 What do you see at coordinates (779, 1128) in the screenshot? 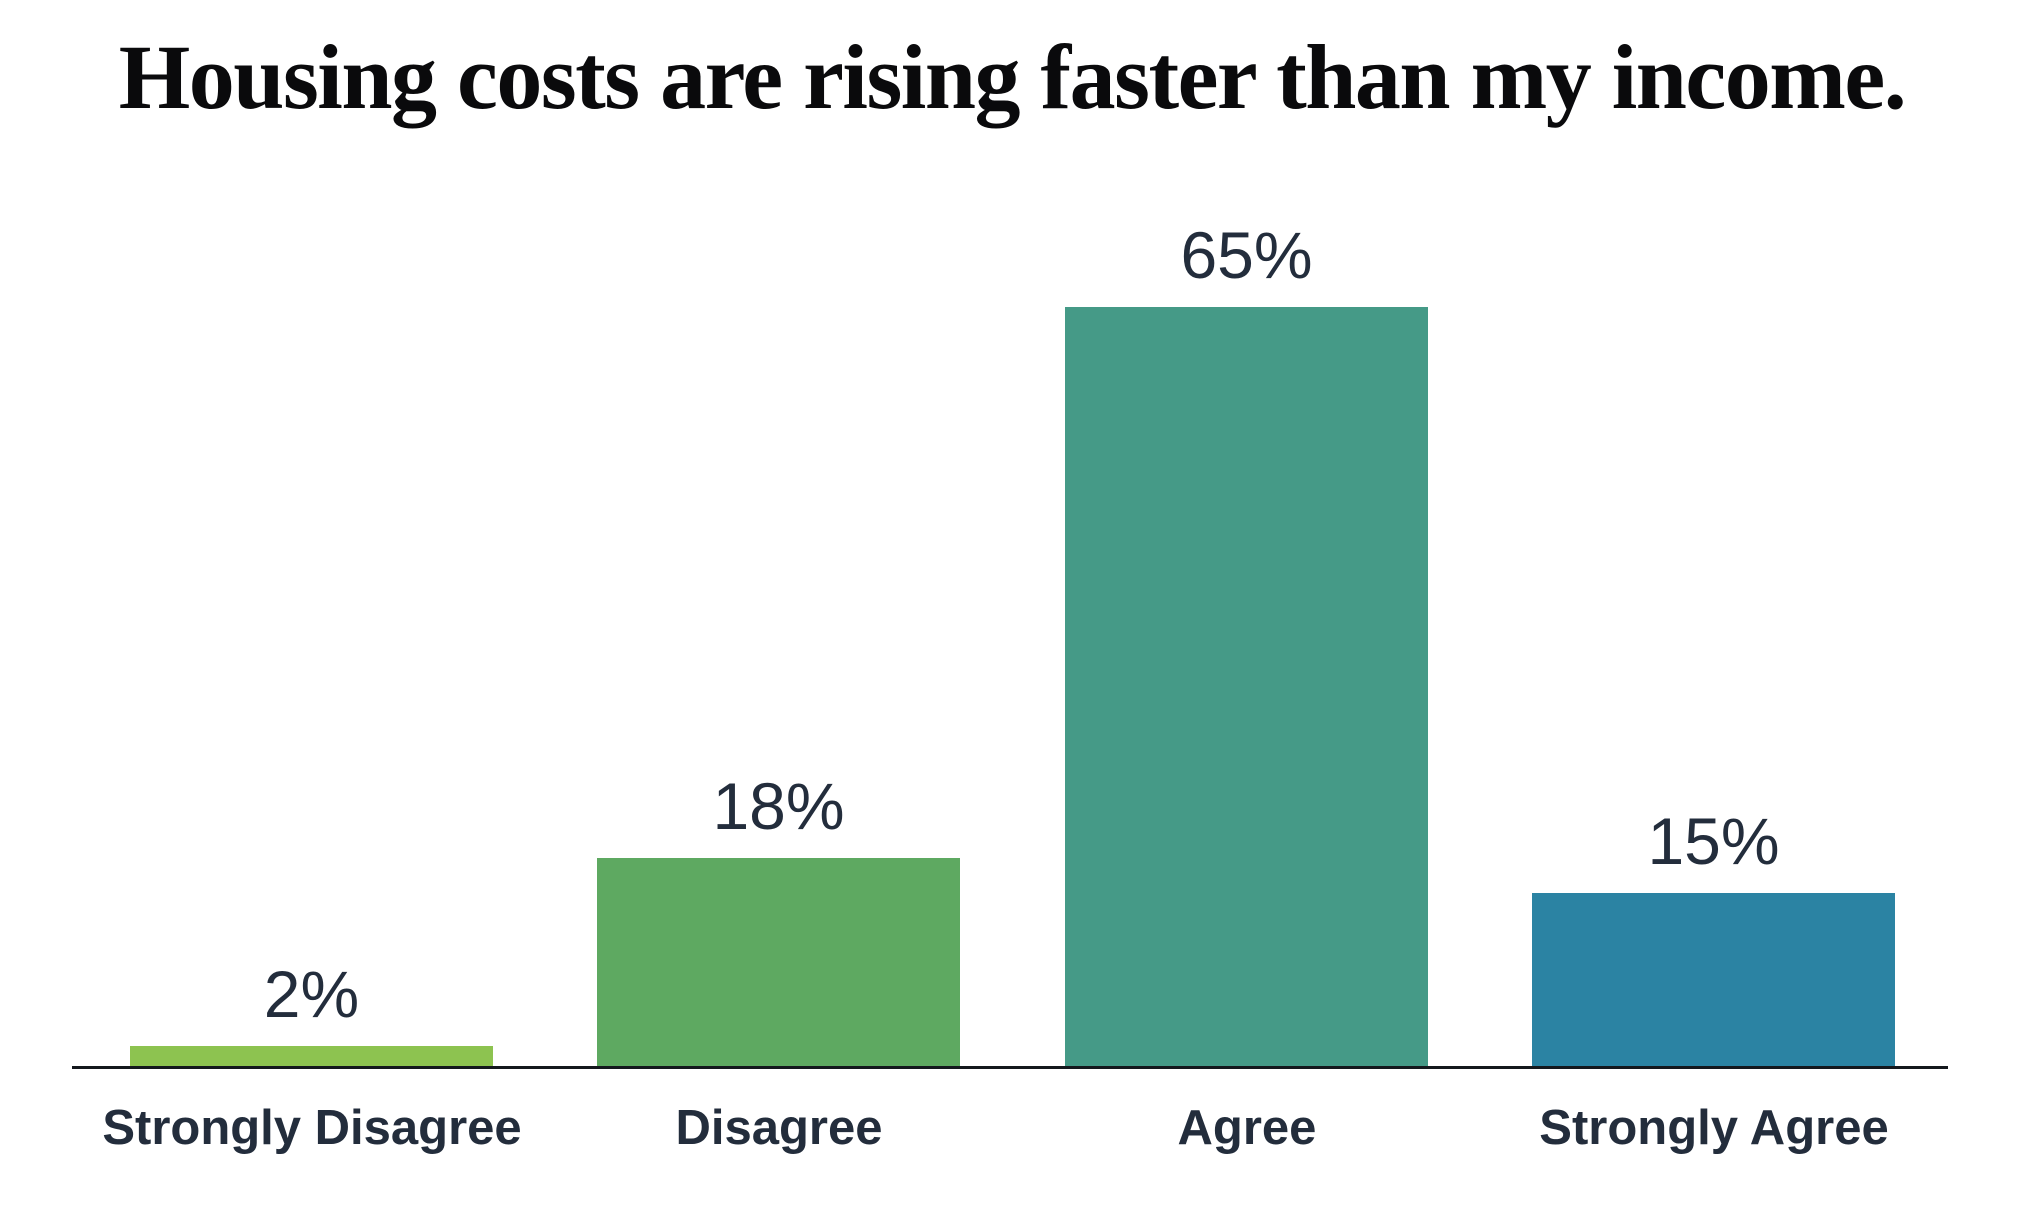
I see `category-label: Disagree` at bounding box center [779, 1128].